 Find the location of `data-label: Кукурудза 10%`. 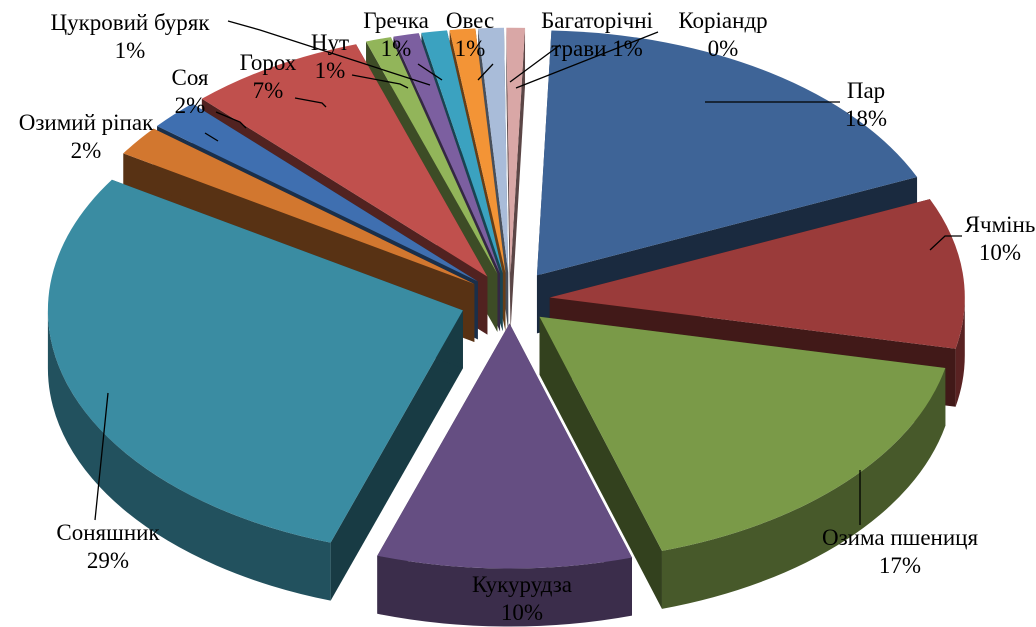

data-label: Кукурудза 10% is located at coordinates (522, 598).